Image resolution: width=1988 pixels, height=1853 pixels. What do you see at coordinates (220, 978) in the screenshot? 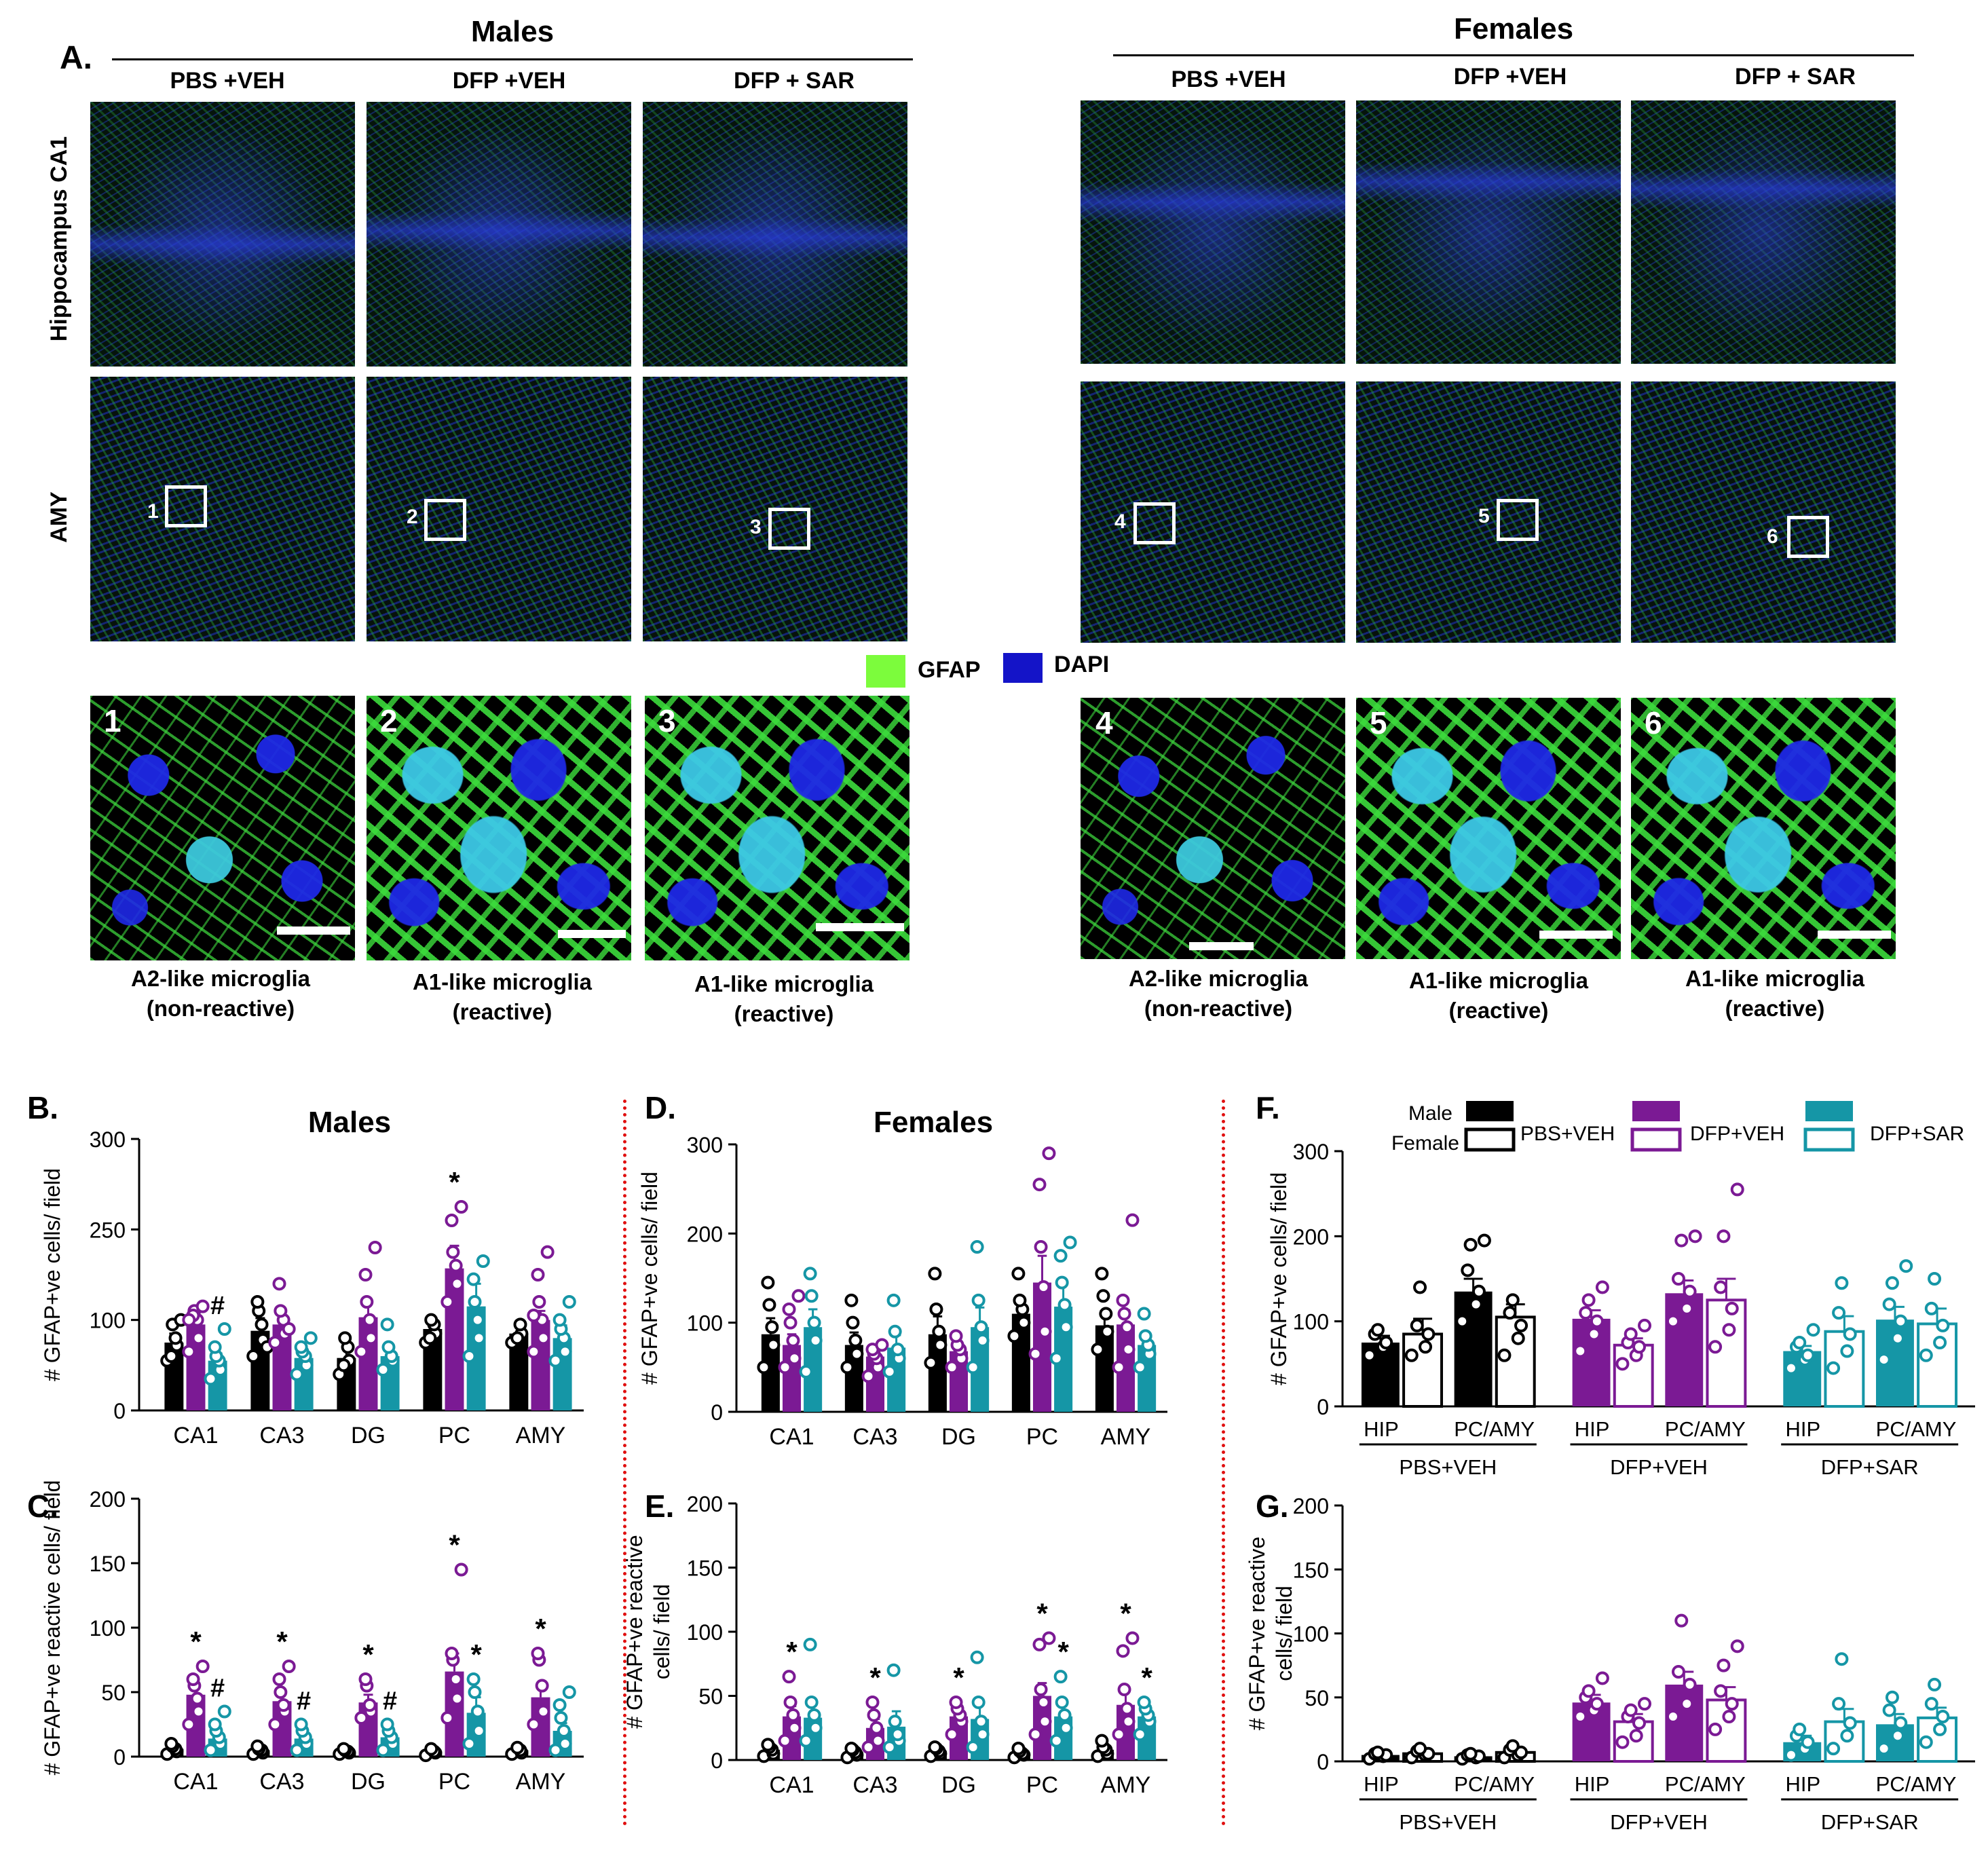
I see `zoom-caption-1-line1: A2-like microglia` at bounding box center [220, 978].